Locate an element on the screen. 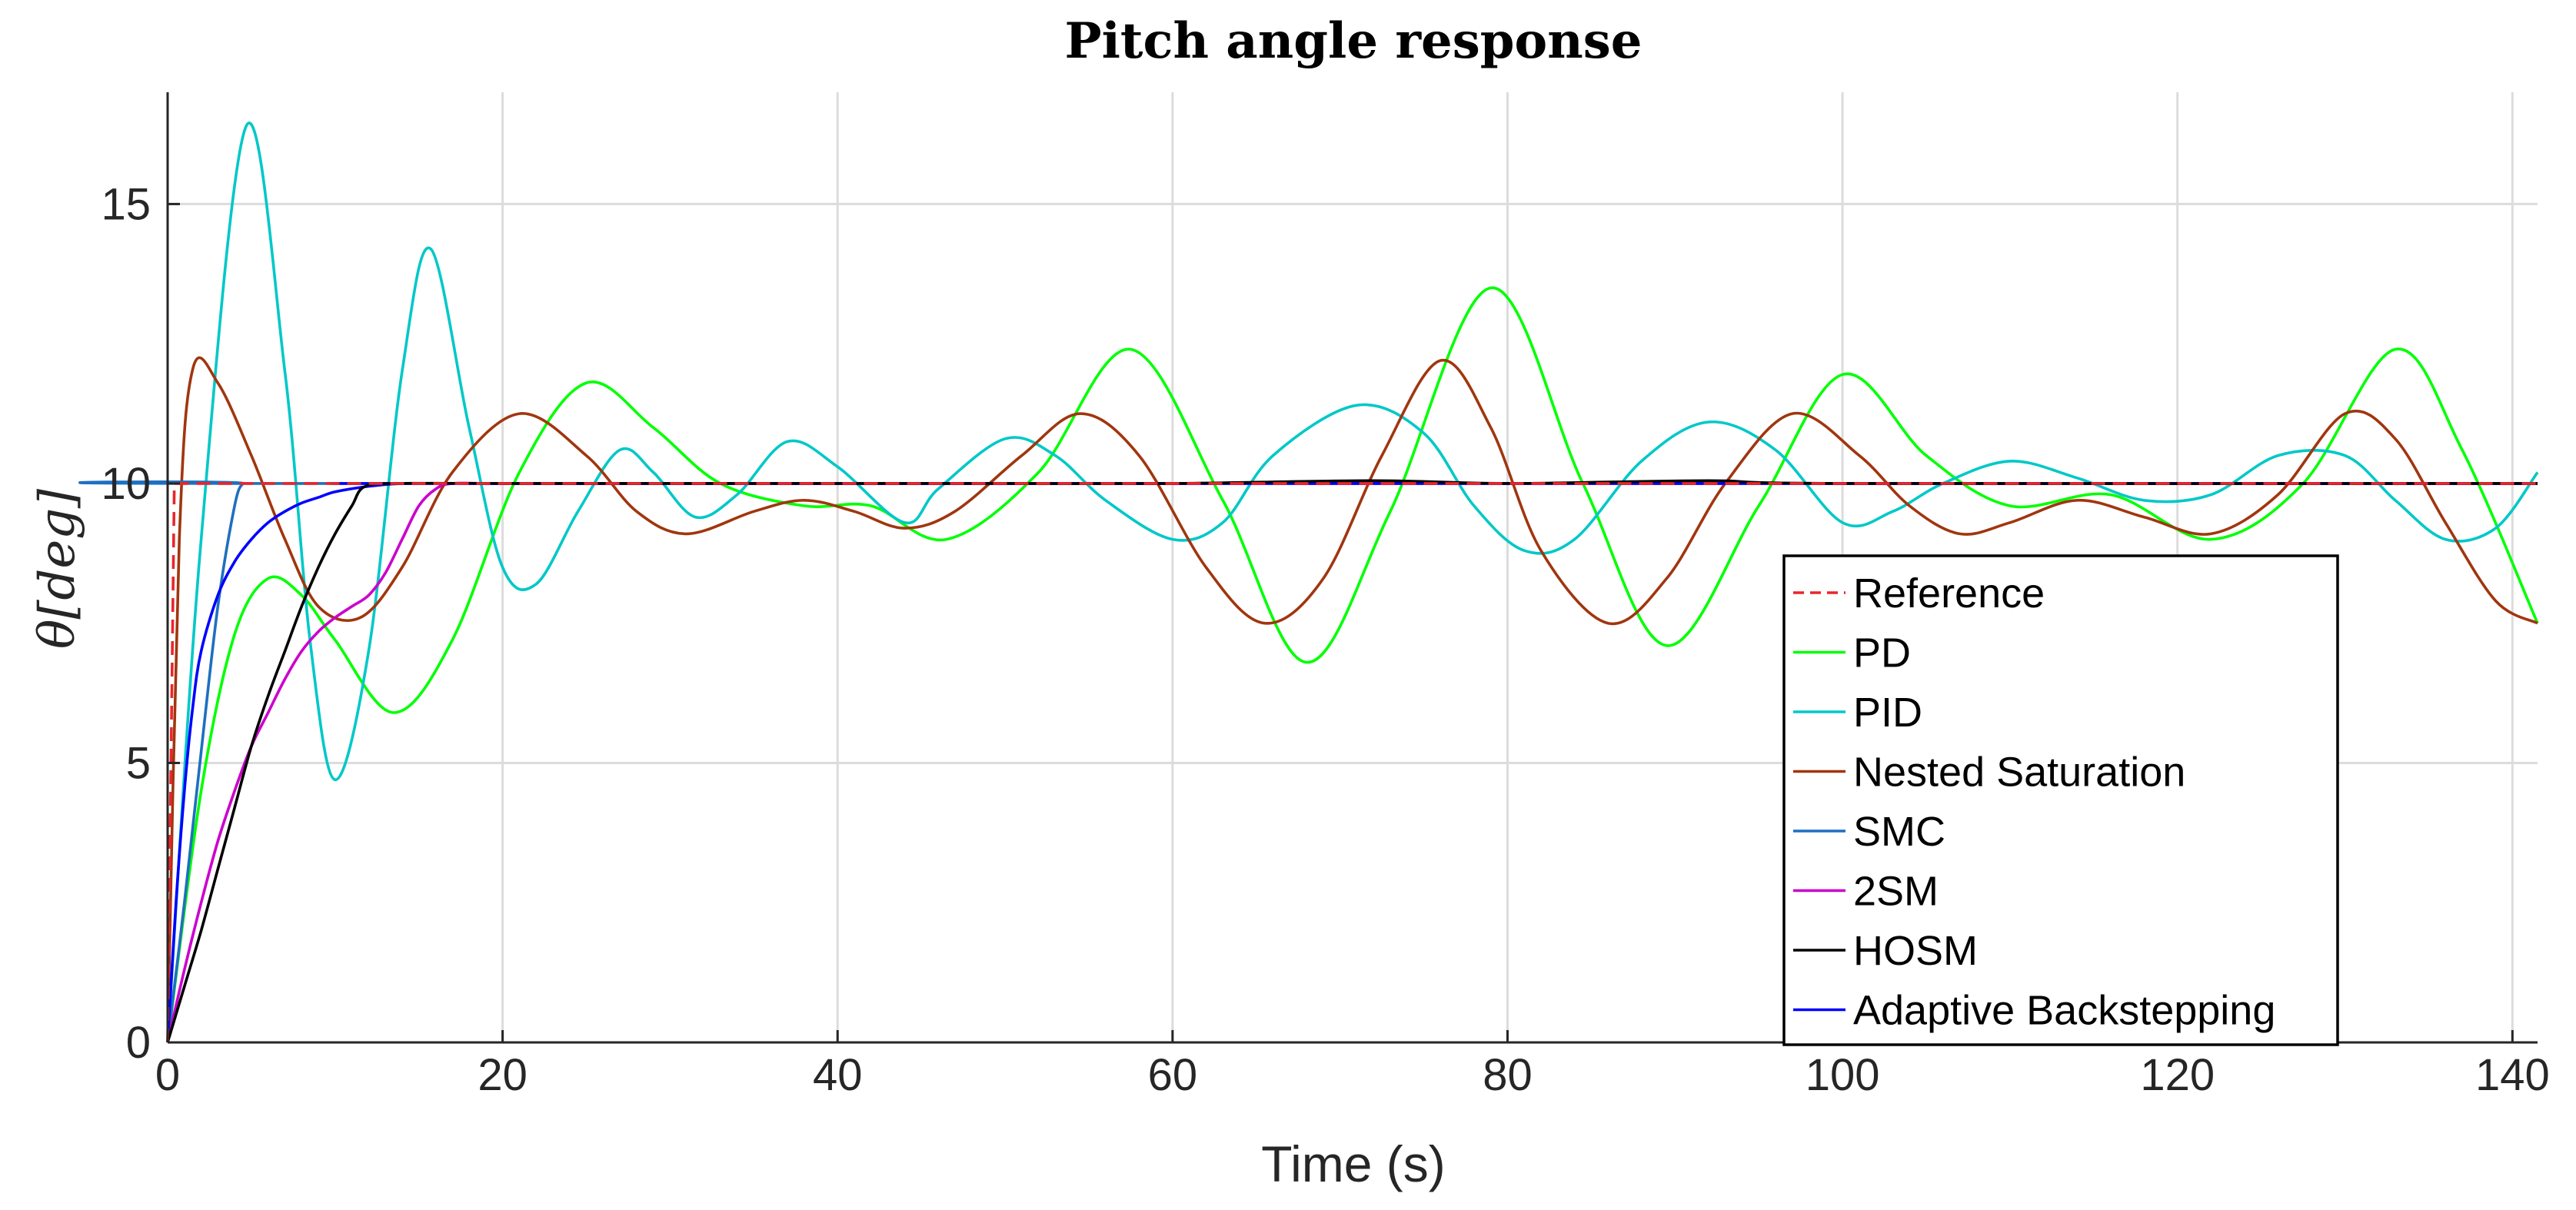 This screenshot has height=1210, width=2576. x-tick-label: 140 is located at coordinates (2512, 1075).